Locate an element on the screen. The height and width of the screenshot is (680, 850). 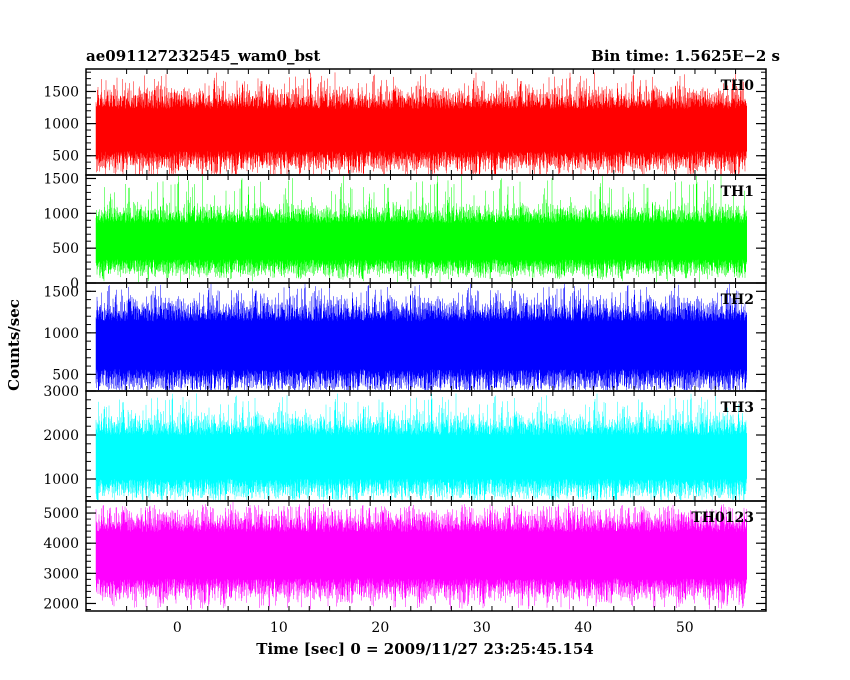
series-line-th0123 is located at coordinates (421, 556).